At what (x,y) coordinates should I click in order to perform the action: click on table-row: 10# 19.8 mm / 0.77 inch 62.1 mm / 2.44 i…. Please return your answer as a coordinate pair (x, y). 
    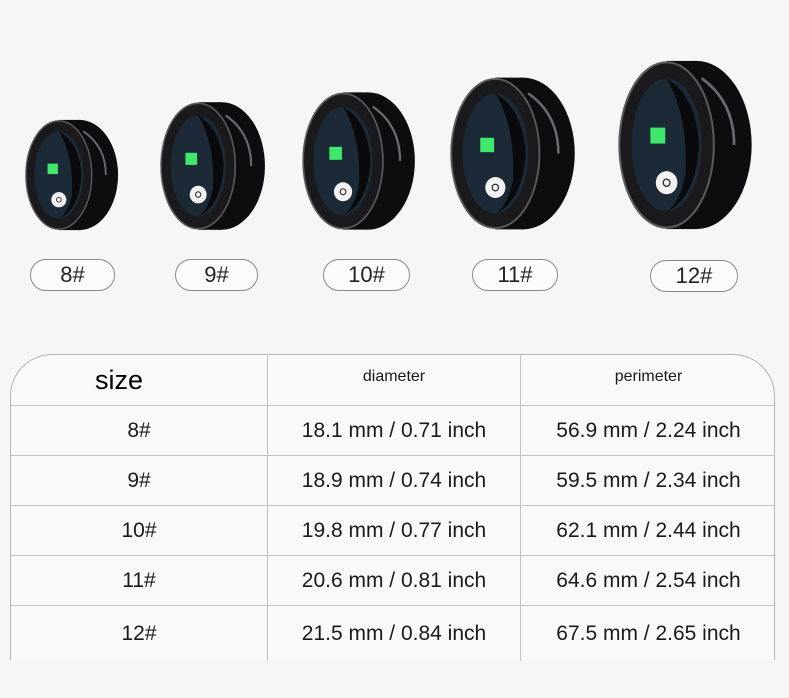
    Looking at the image, I should click on (392, 530).